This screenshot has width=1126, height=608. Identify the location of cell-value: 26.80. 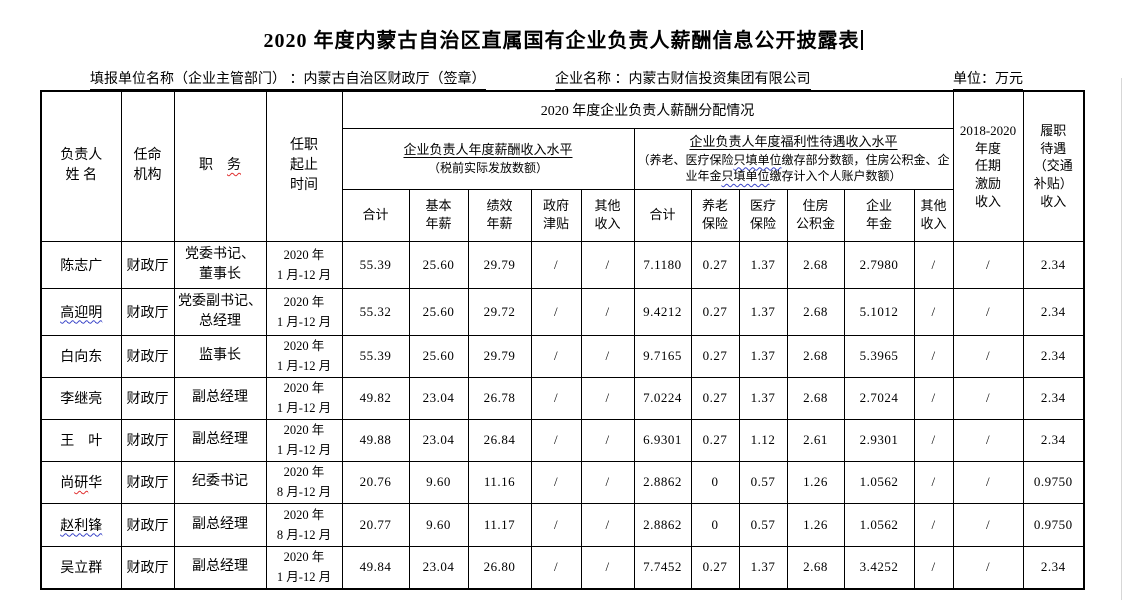
(499, 567).